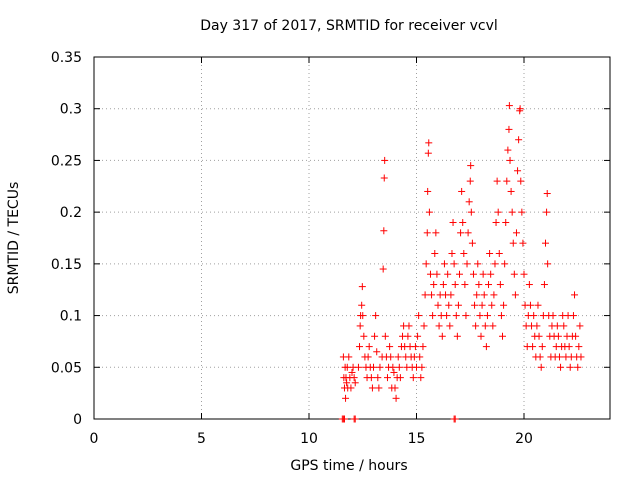 This screenshot has height=480, width=640. I want to click on y-tick-label: 0.1, so click(71, 317).